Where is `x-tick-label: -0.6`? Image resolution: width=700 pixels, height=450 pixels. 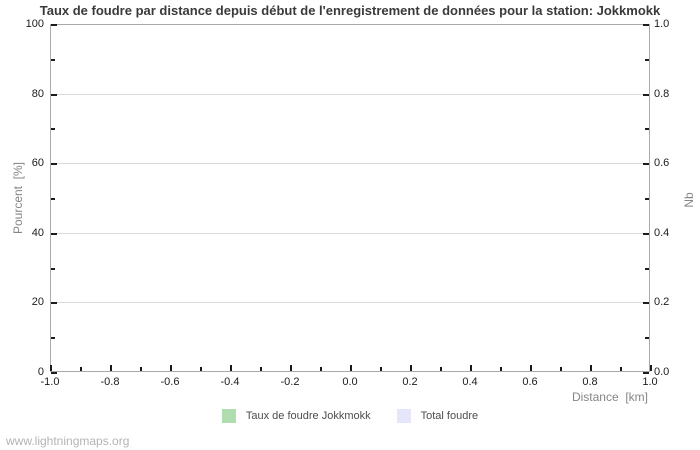
x-tick-label: -0.6 is located at coordinates (170, 382).